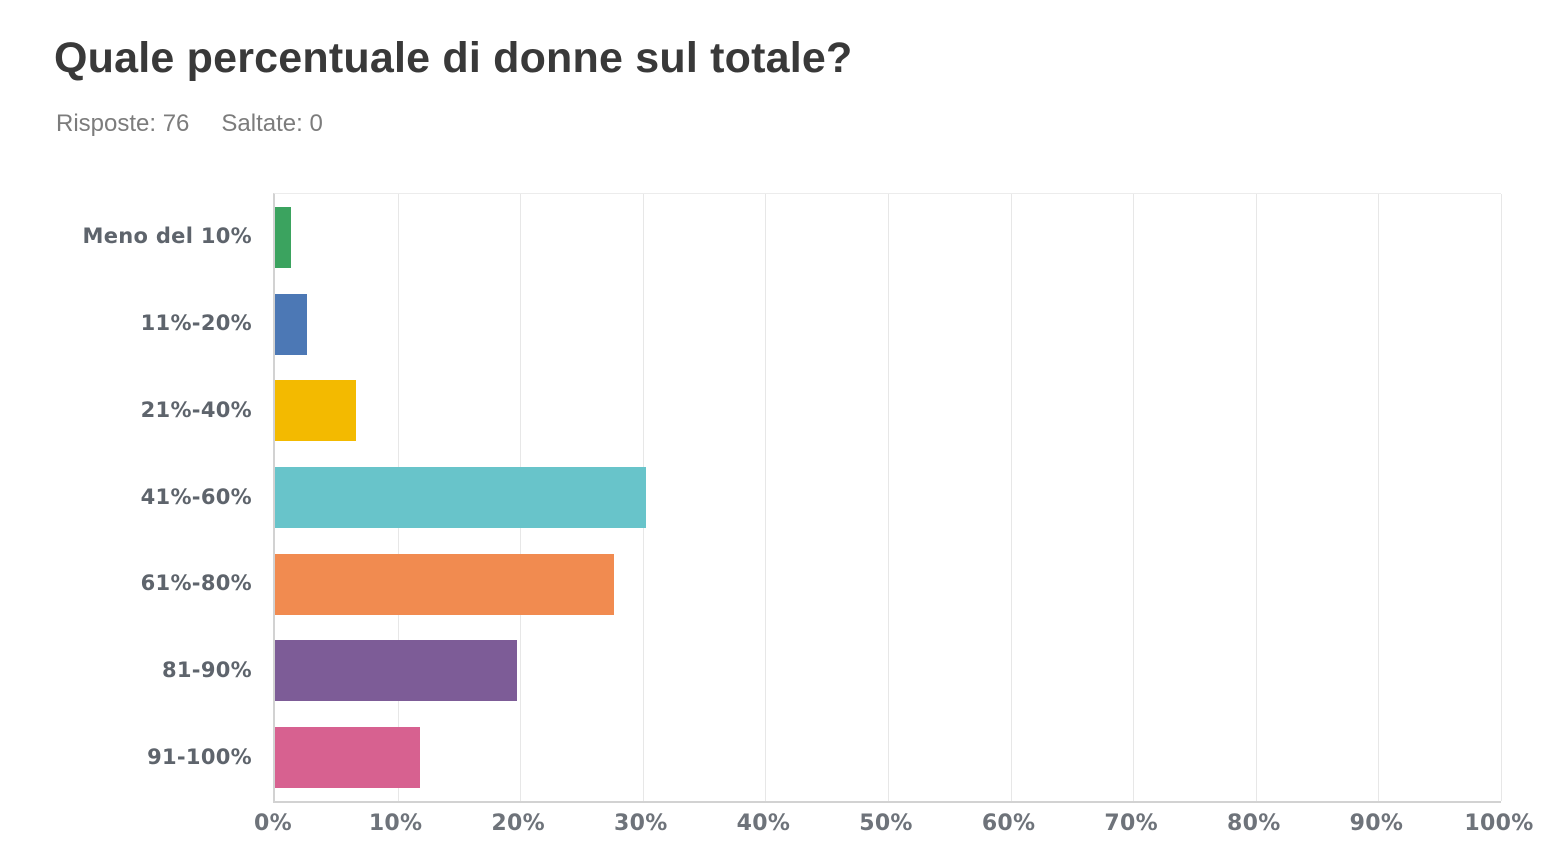 The image size is (1567, 866). I want to click on x-tick-label: 20%, so click(518, 823).